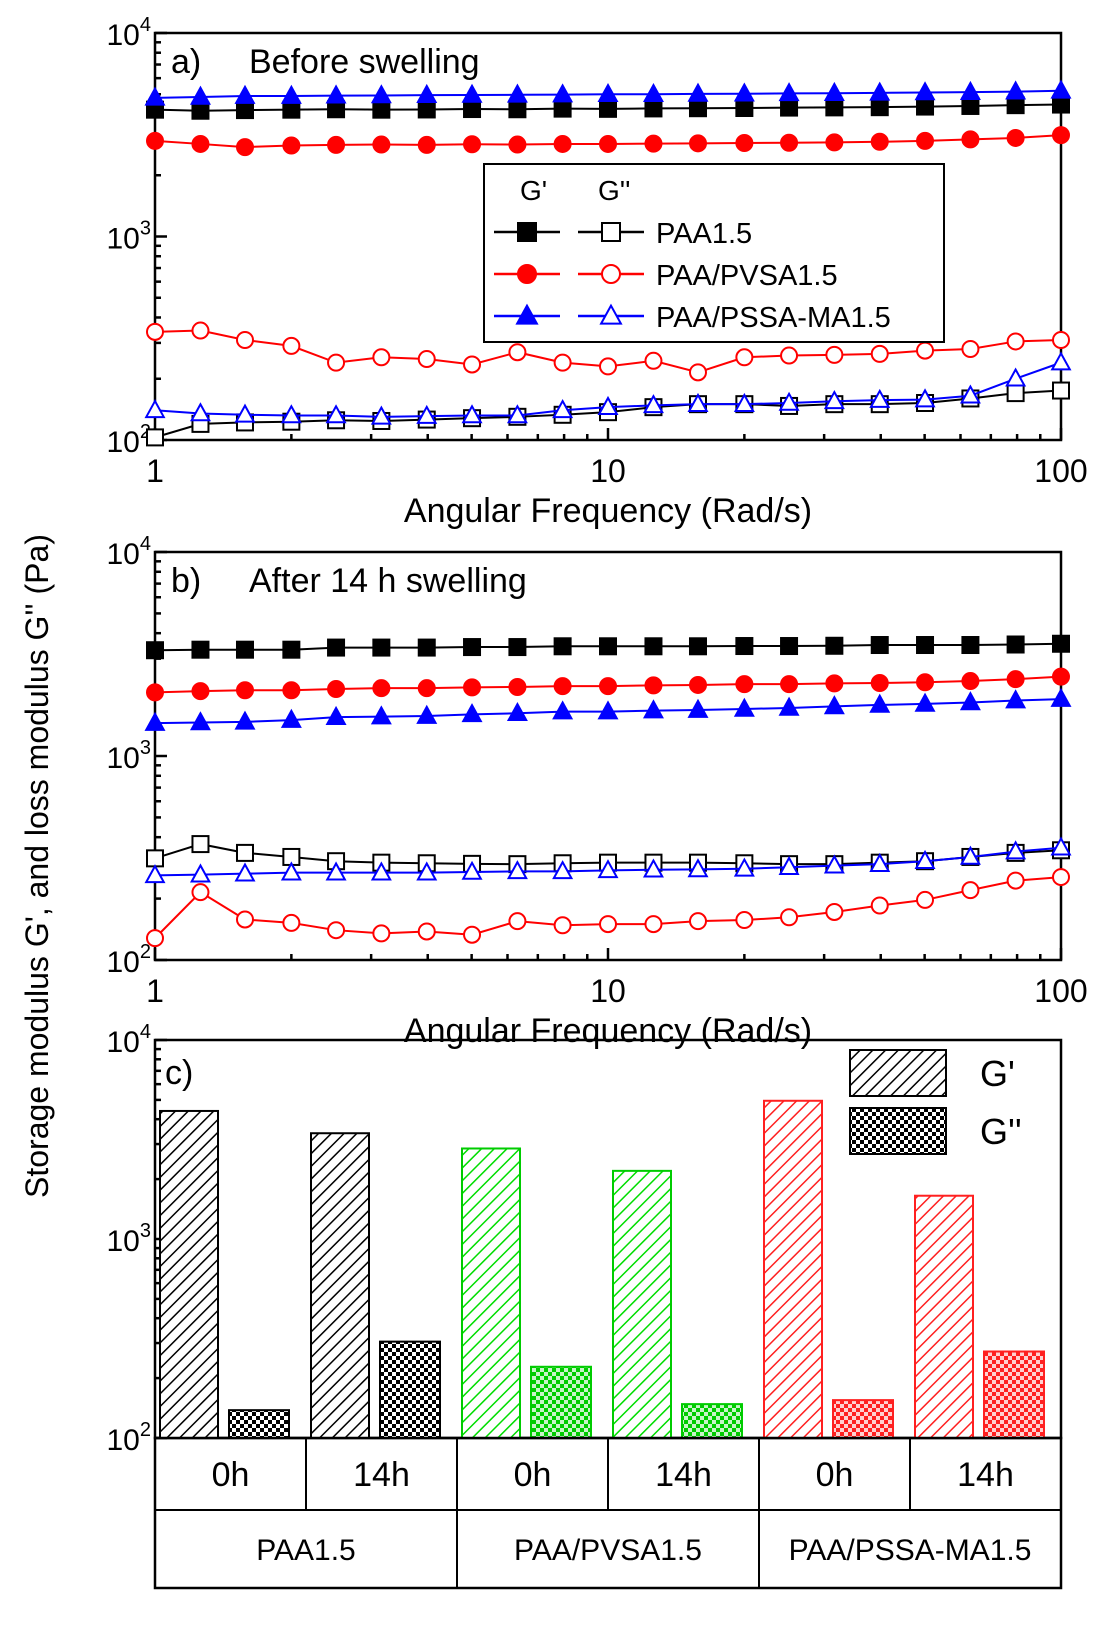  Describe the element at coordinates (186, 581) in the screenshot. I see `panel-label: b)` at that location.